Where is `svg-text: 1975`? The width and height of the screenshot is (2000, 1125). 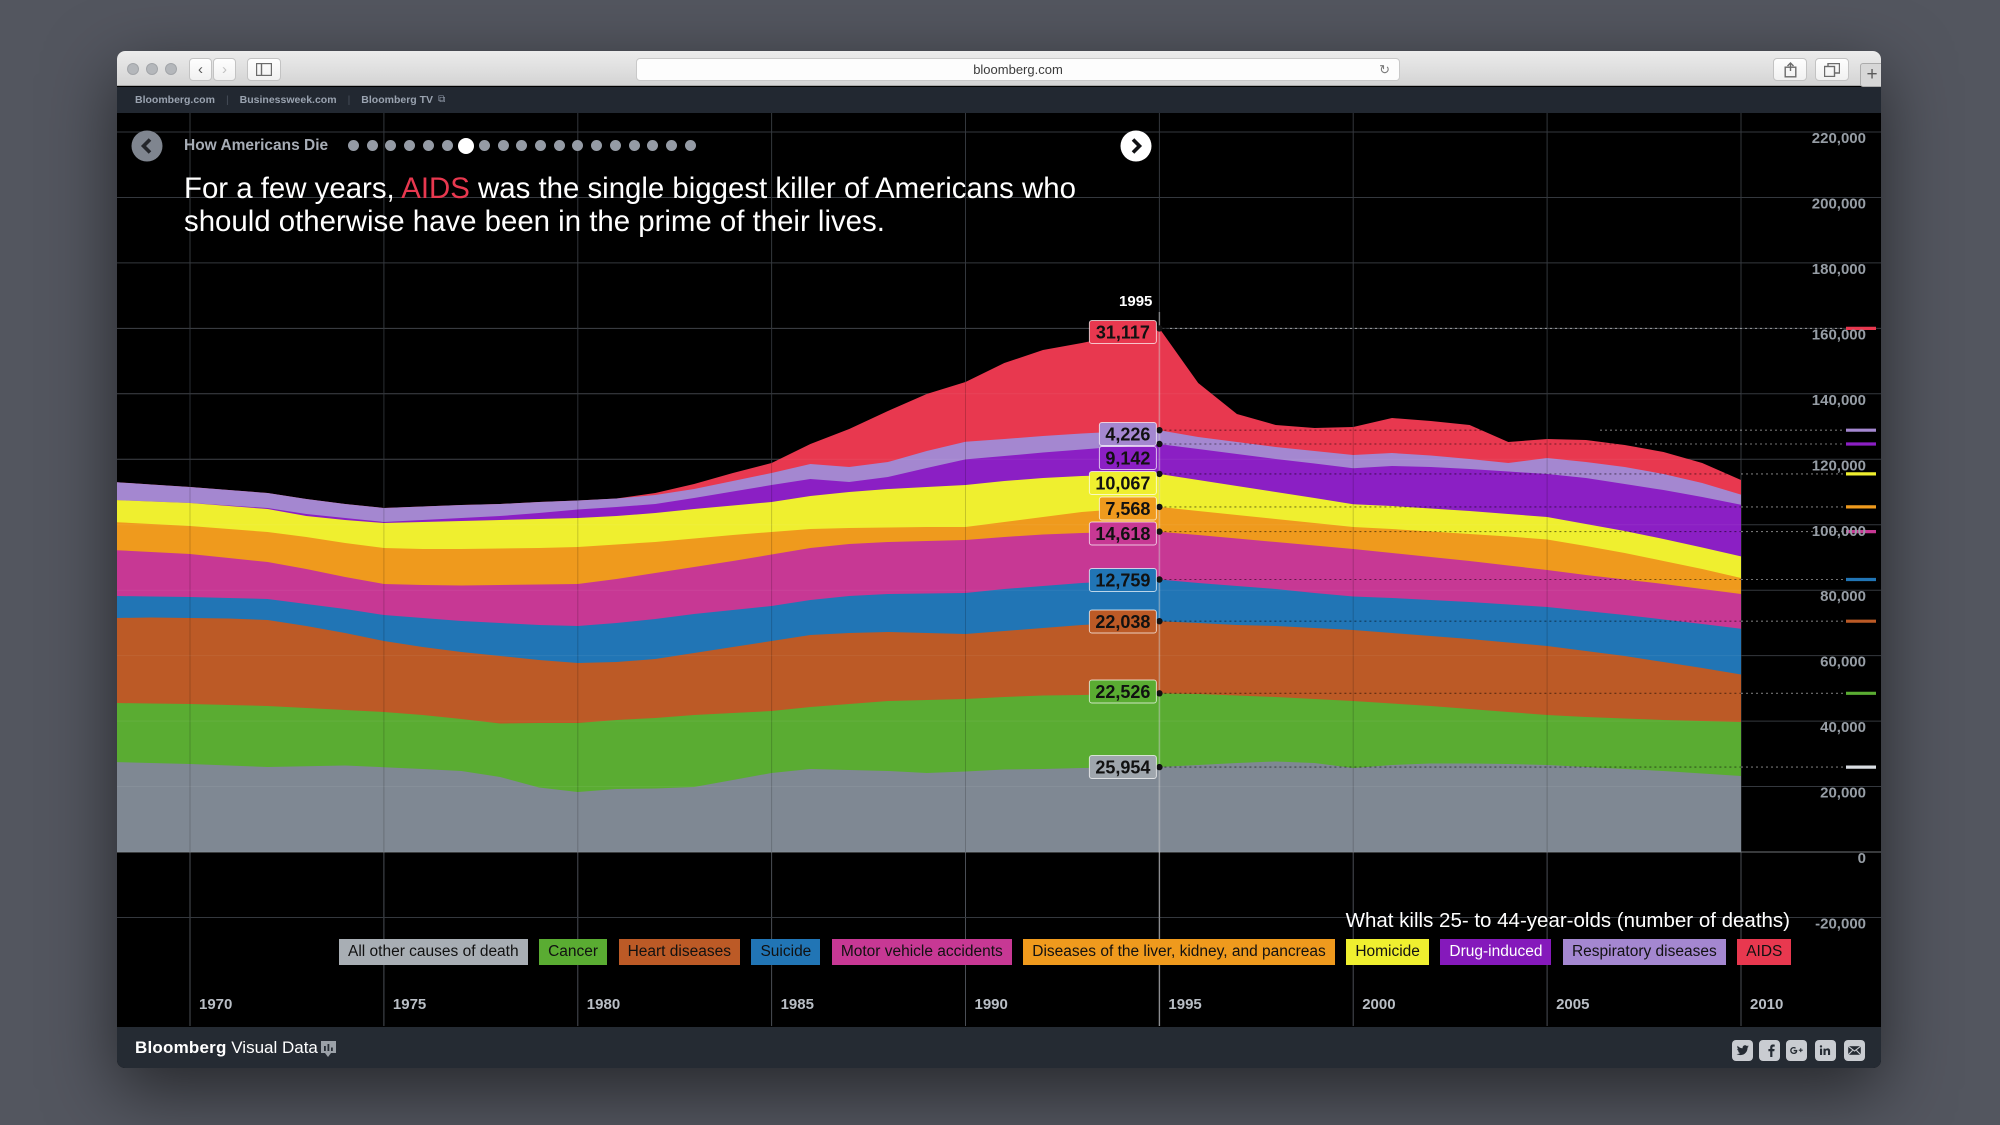
svg-text: 1975 is located at coordinates (409, 1004).